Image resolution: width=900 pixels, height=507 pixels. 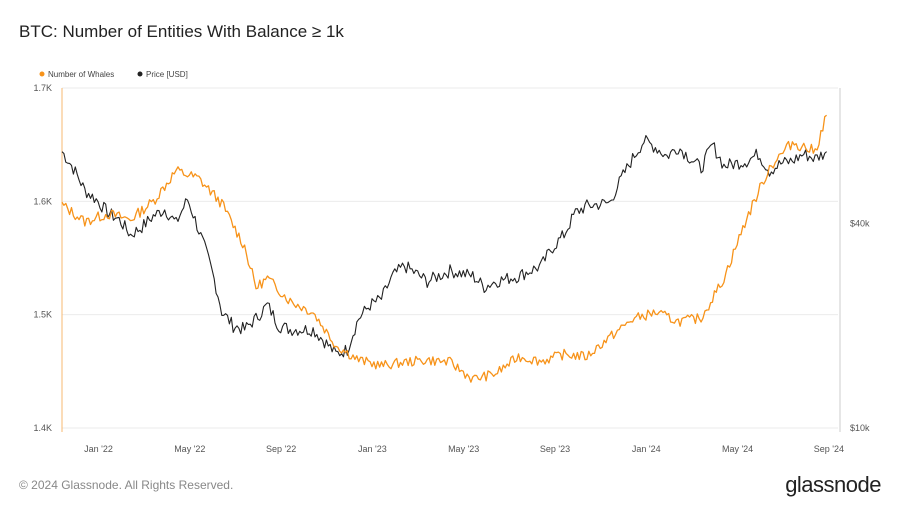 I want to click on legend-label-whales: Number of Whales, so click(x=81, y=74).